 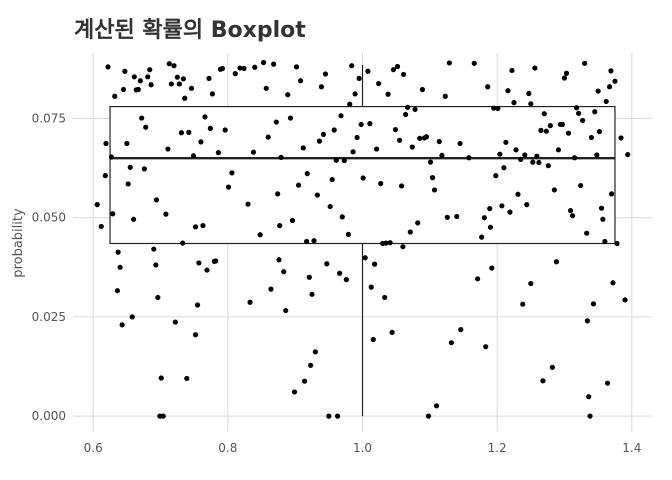 I want to click on x-tick-label-0: 0.6, so click(x=93, y=448).